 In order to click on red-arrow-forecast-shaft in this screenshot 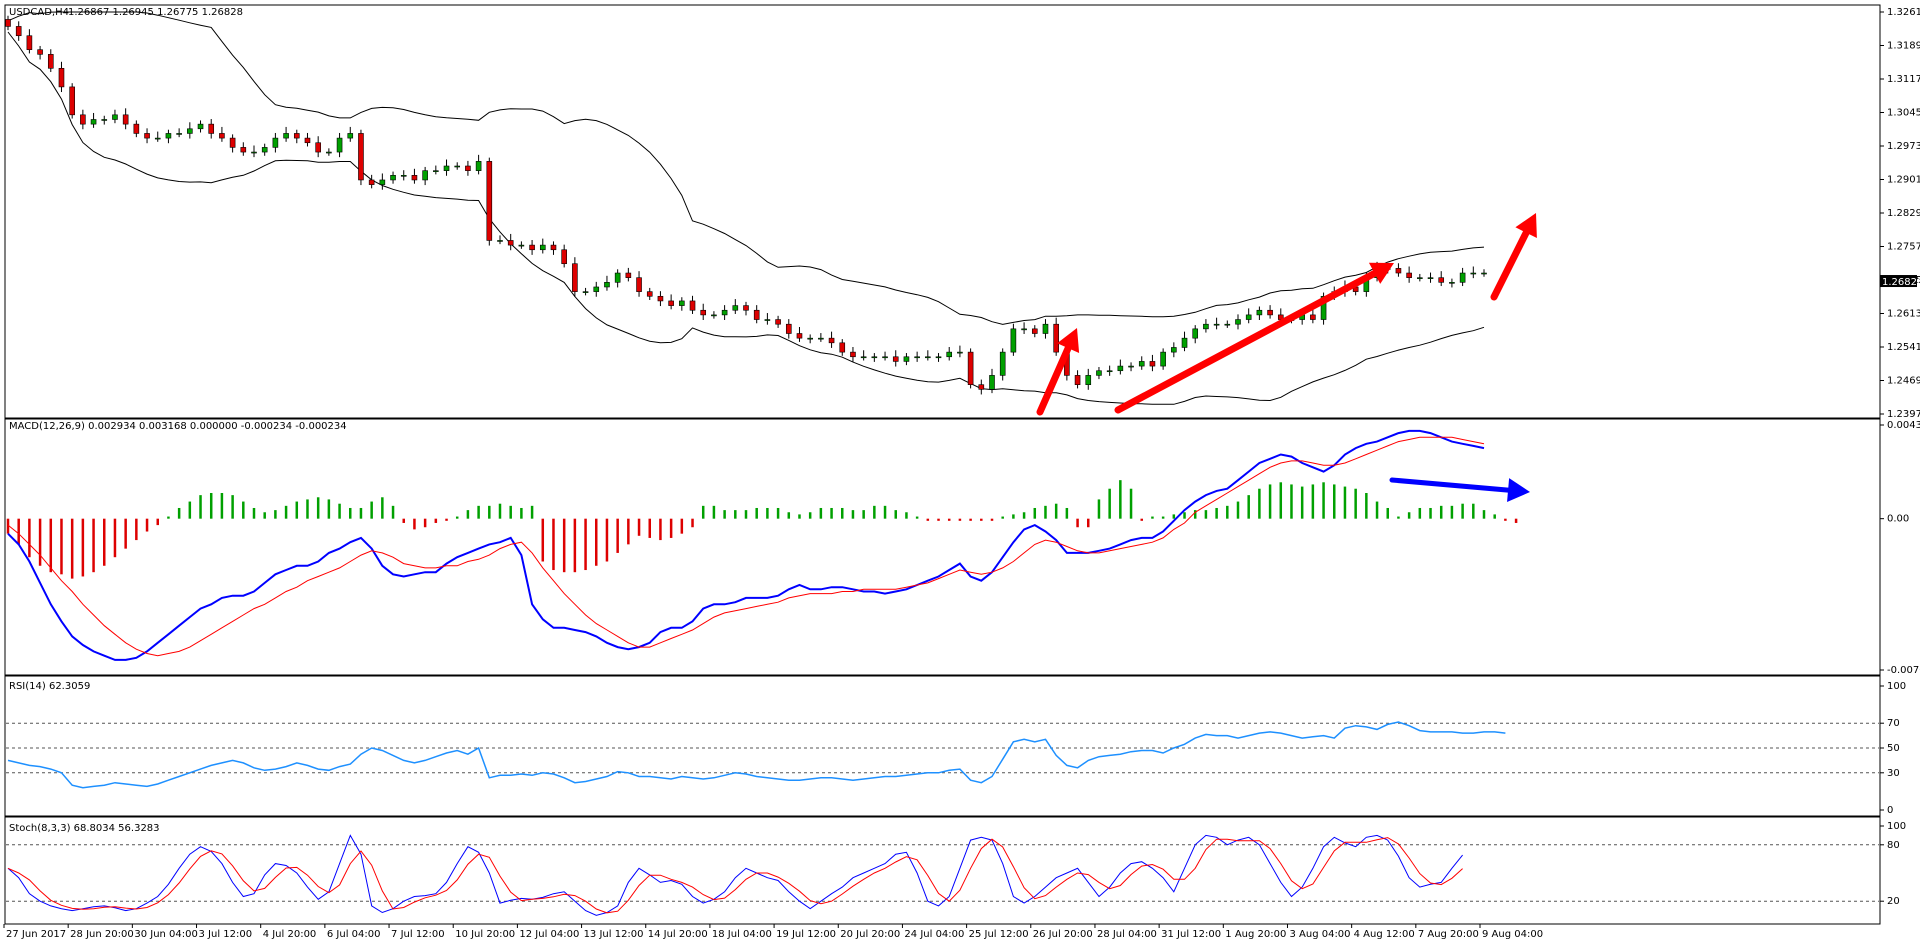, I will do `click(1510, 265)`.